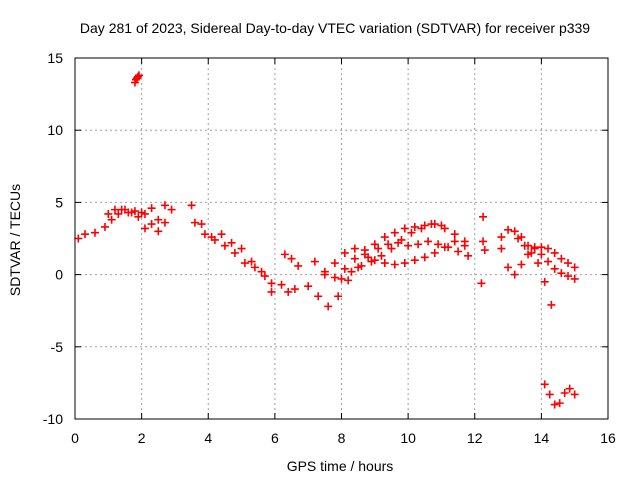 Image resolution: width=640 pixels, height=480 pixels. What do you see at coordinates (208, 438) in the screenshot?
I see `x-tick-label: 4` at bounding box center [208, 438].